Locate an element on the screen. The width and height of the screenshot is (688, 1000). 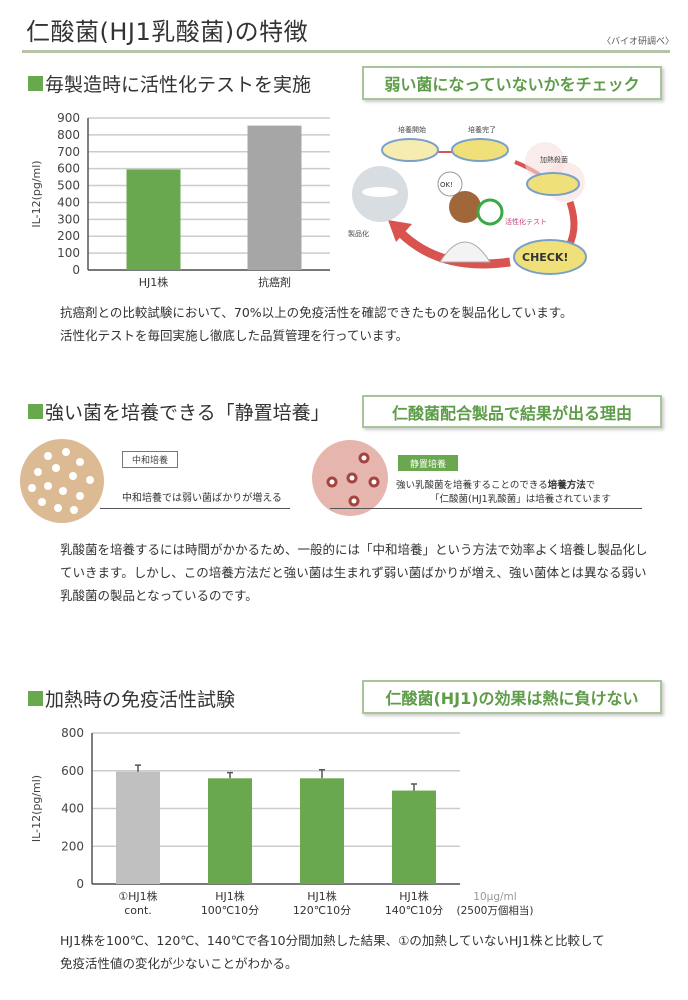
label-start: 培養開始 is located at coordinates (412, 129).